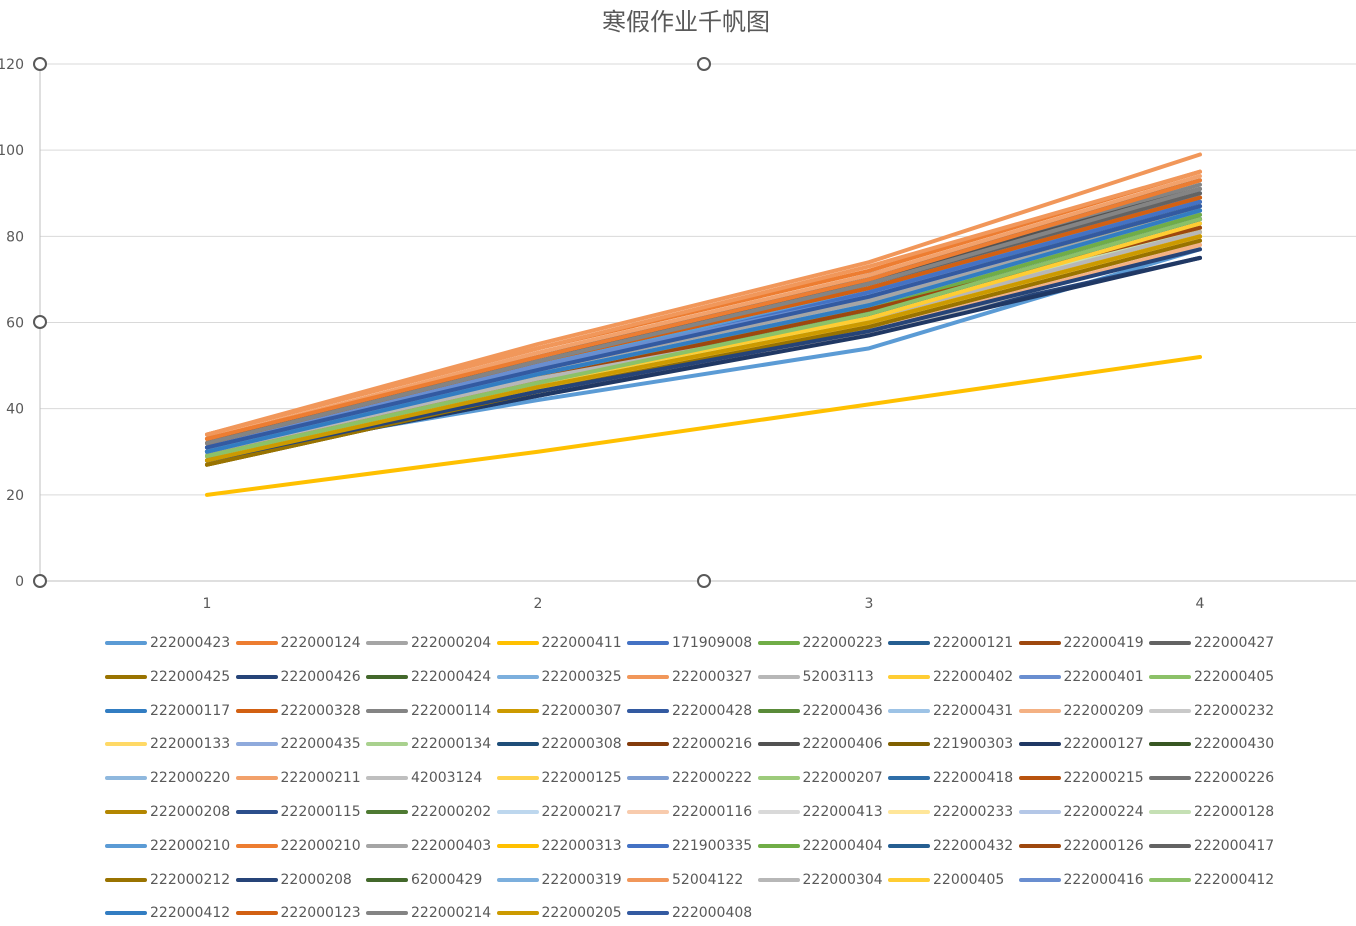 The width and height of the screenshot is (1356, 926). I want to click on legend-item: 222000319, so click(559, 880).